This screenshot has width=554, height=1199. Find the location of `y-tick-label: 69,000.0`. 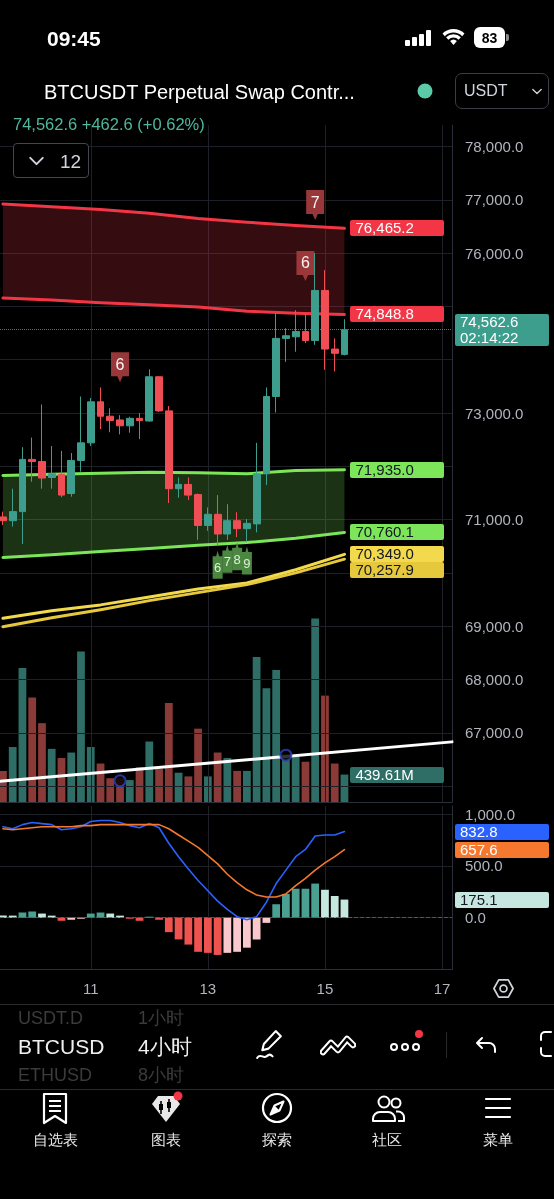

y-tick-label: 69,000.0 is located at coordinates (494, 626).